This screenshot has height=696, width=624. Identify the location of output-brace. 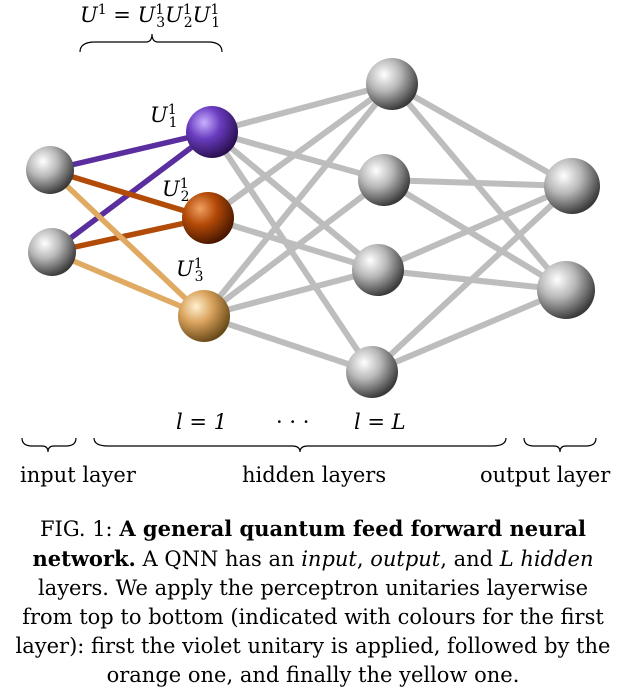
(560, 445).